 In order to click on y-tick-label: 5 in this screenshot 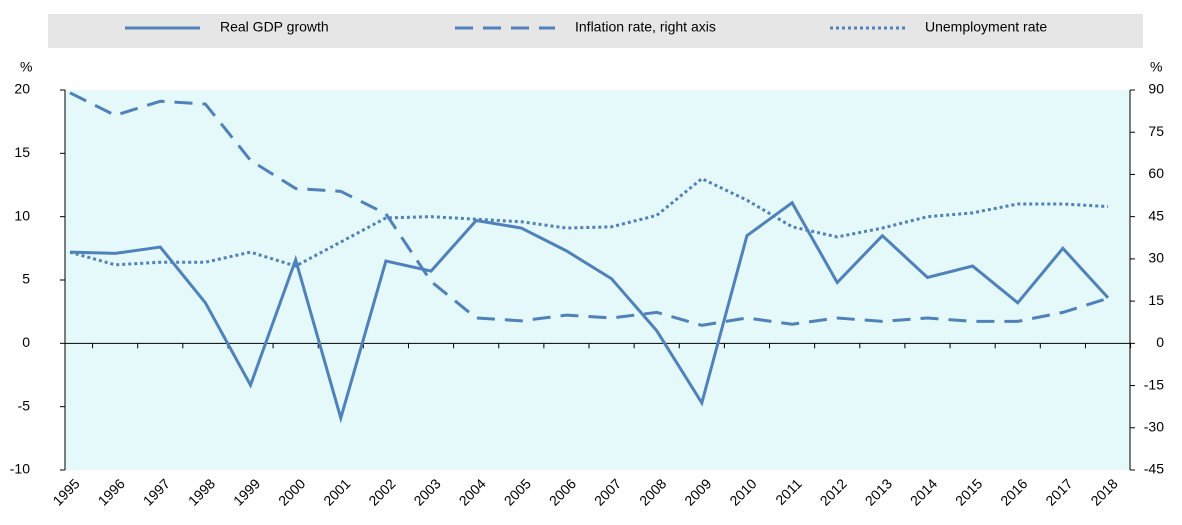, I will do `click(26, 279)`.